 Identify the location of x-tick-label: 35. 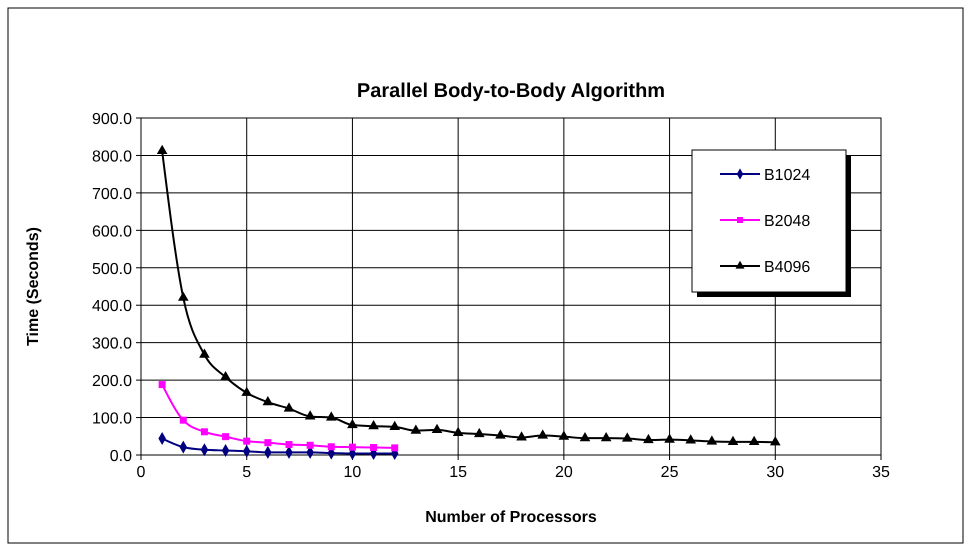
(881, 472).